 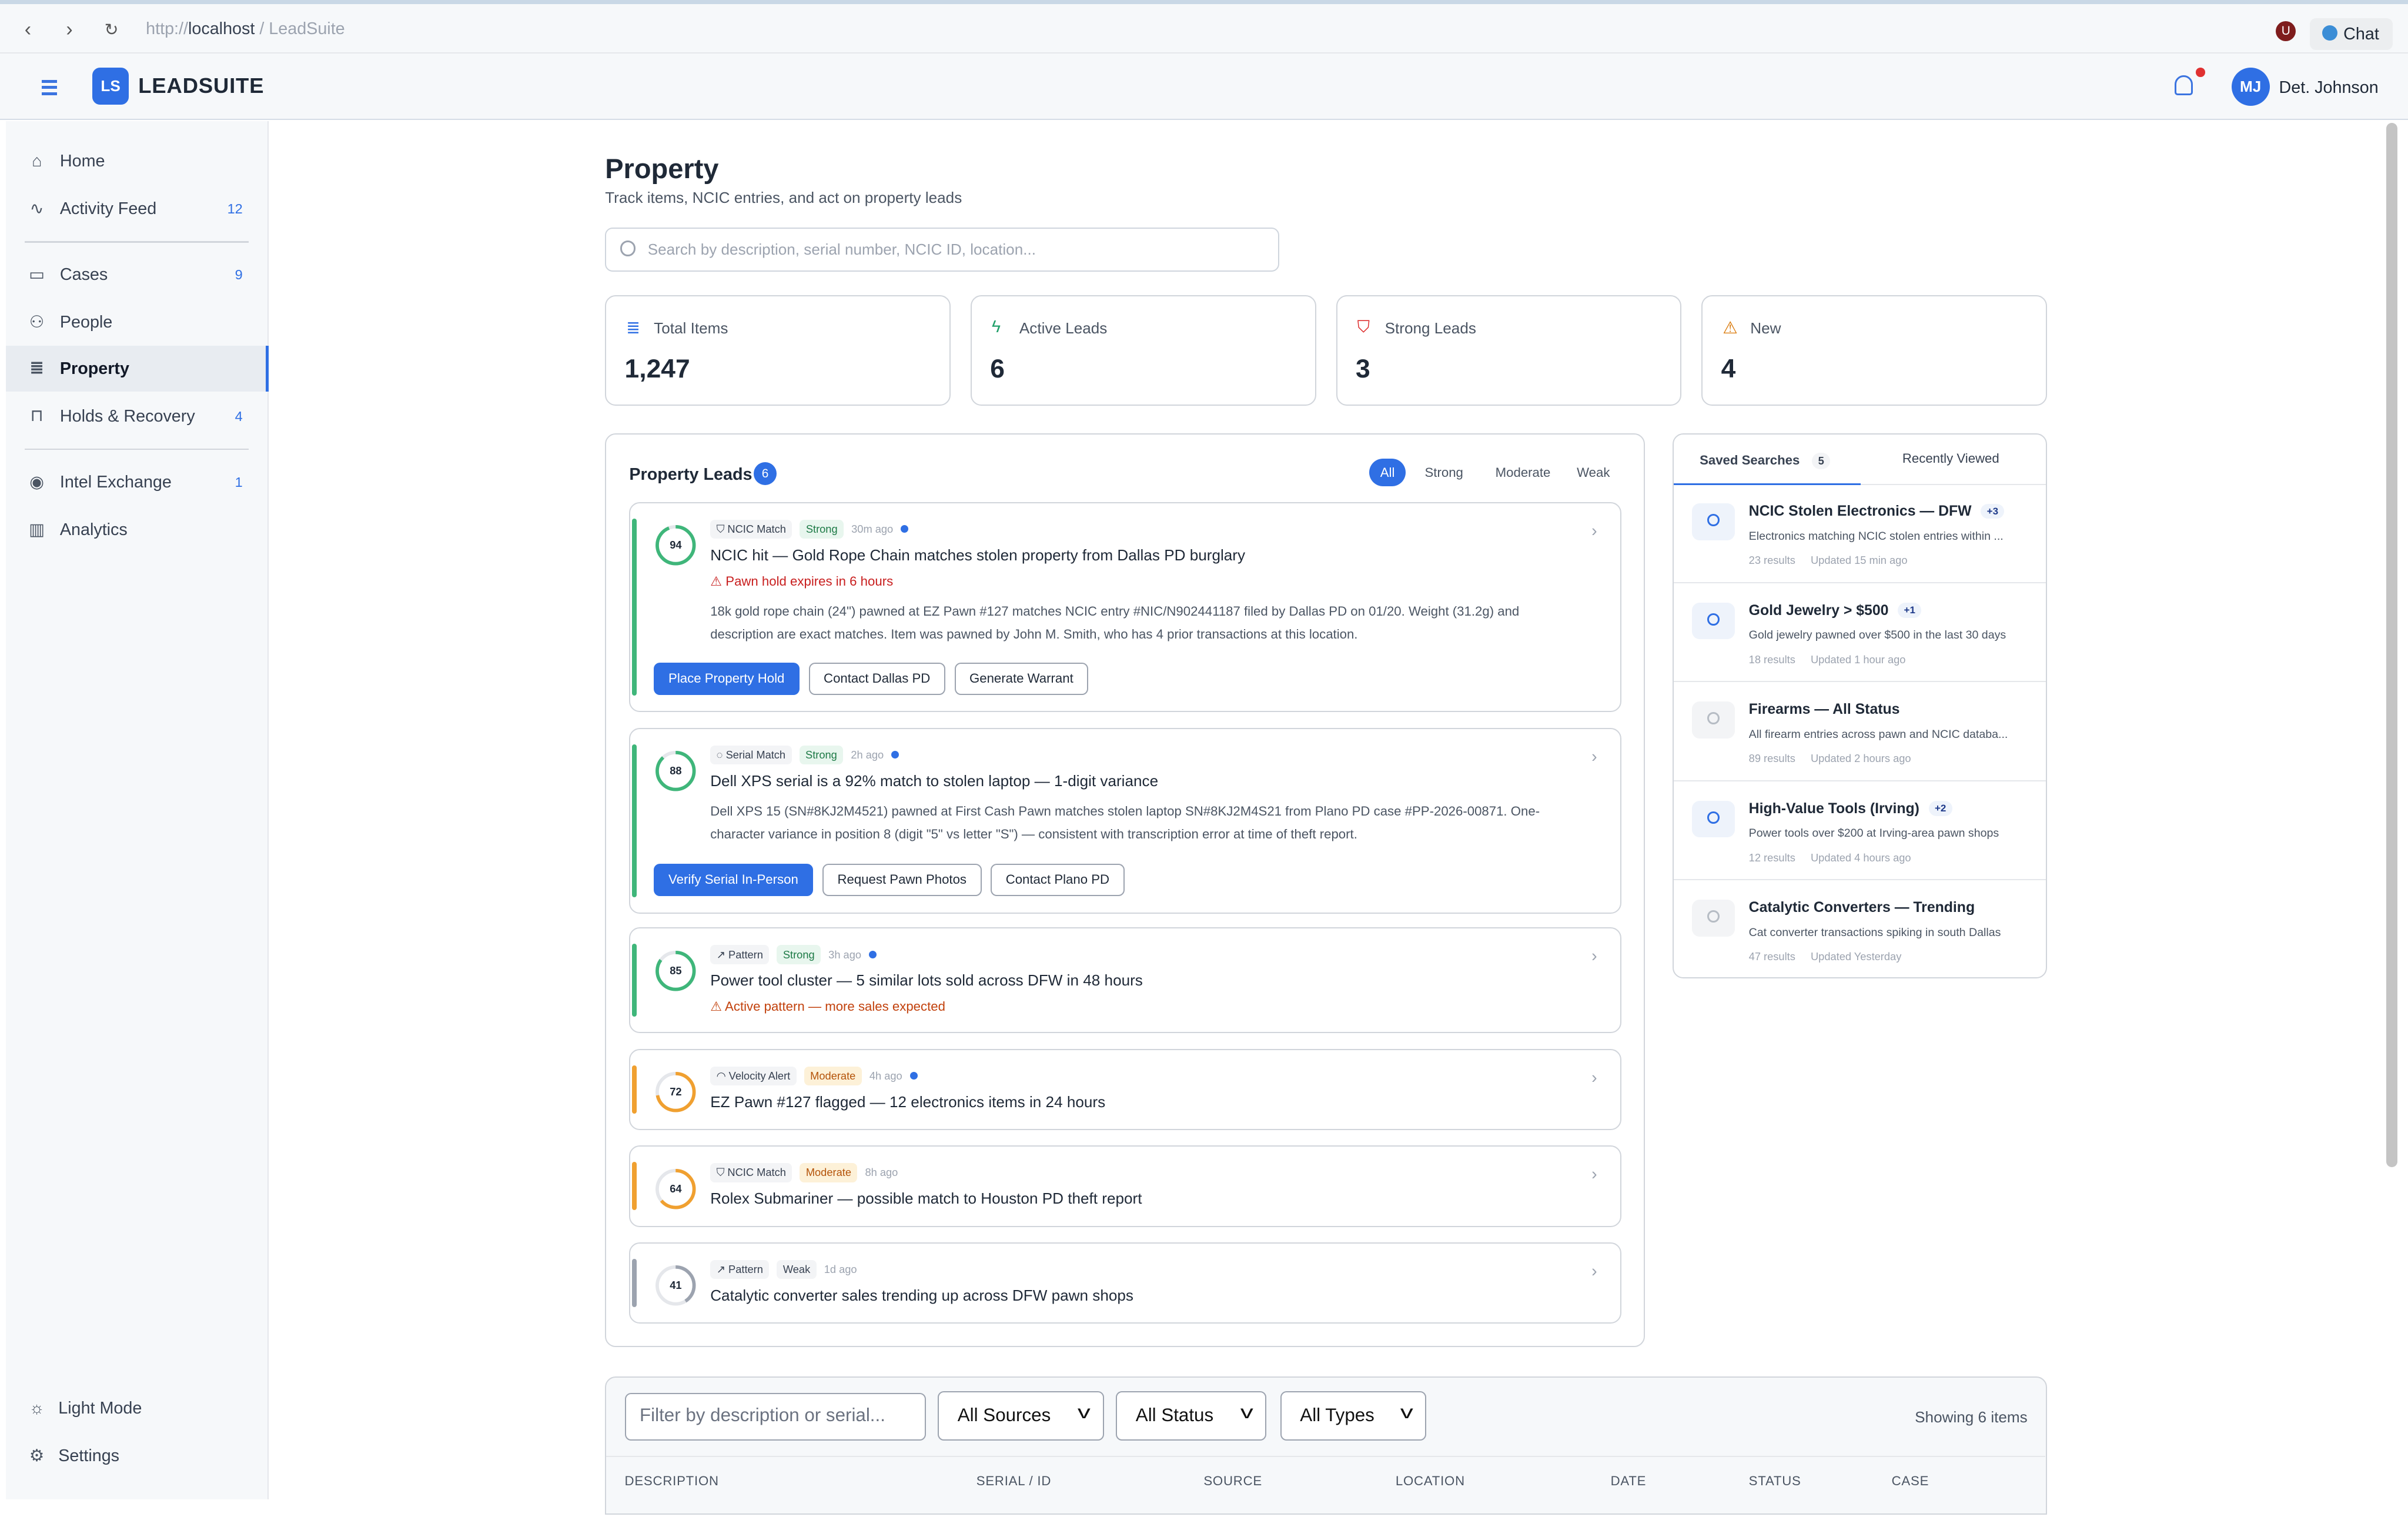 What do you see at coordinates (2286, 31) in the screenshot?
I see `extension-icon: U` at bounding box center [2286, 31].